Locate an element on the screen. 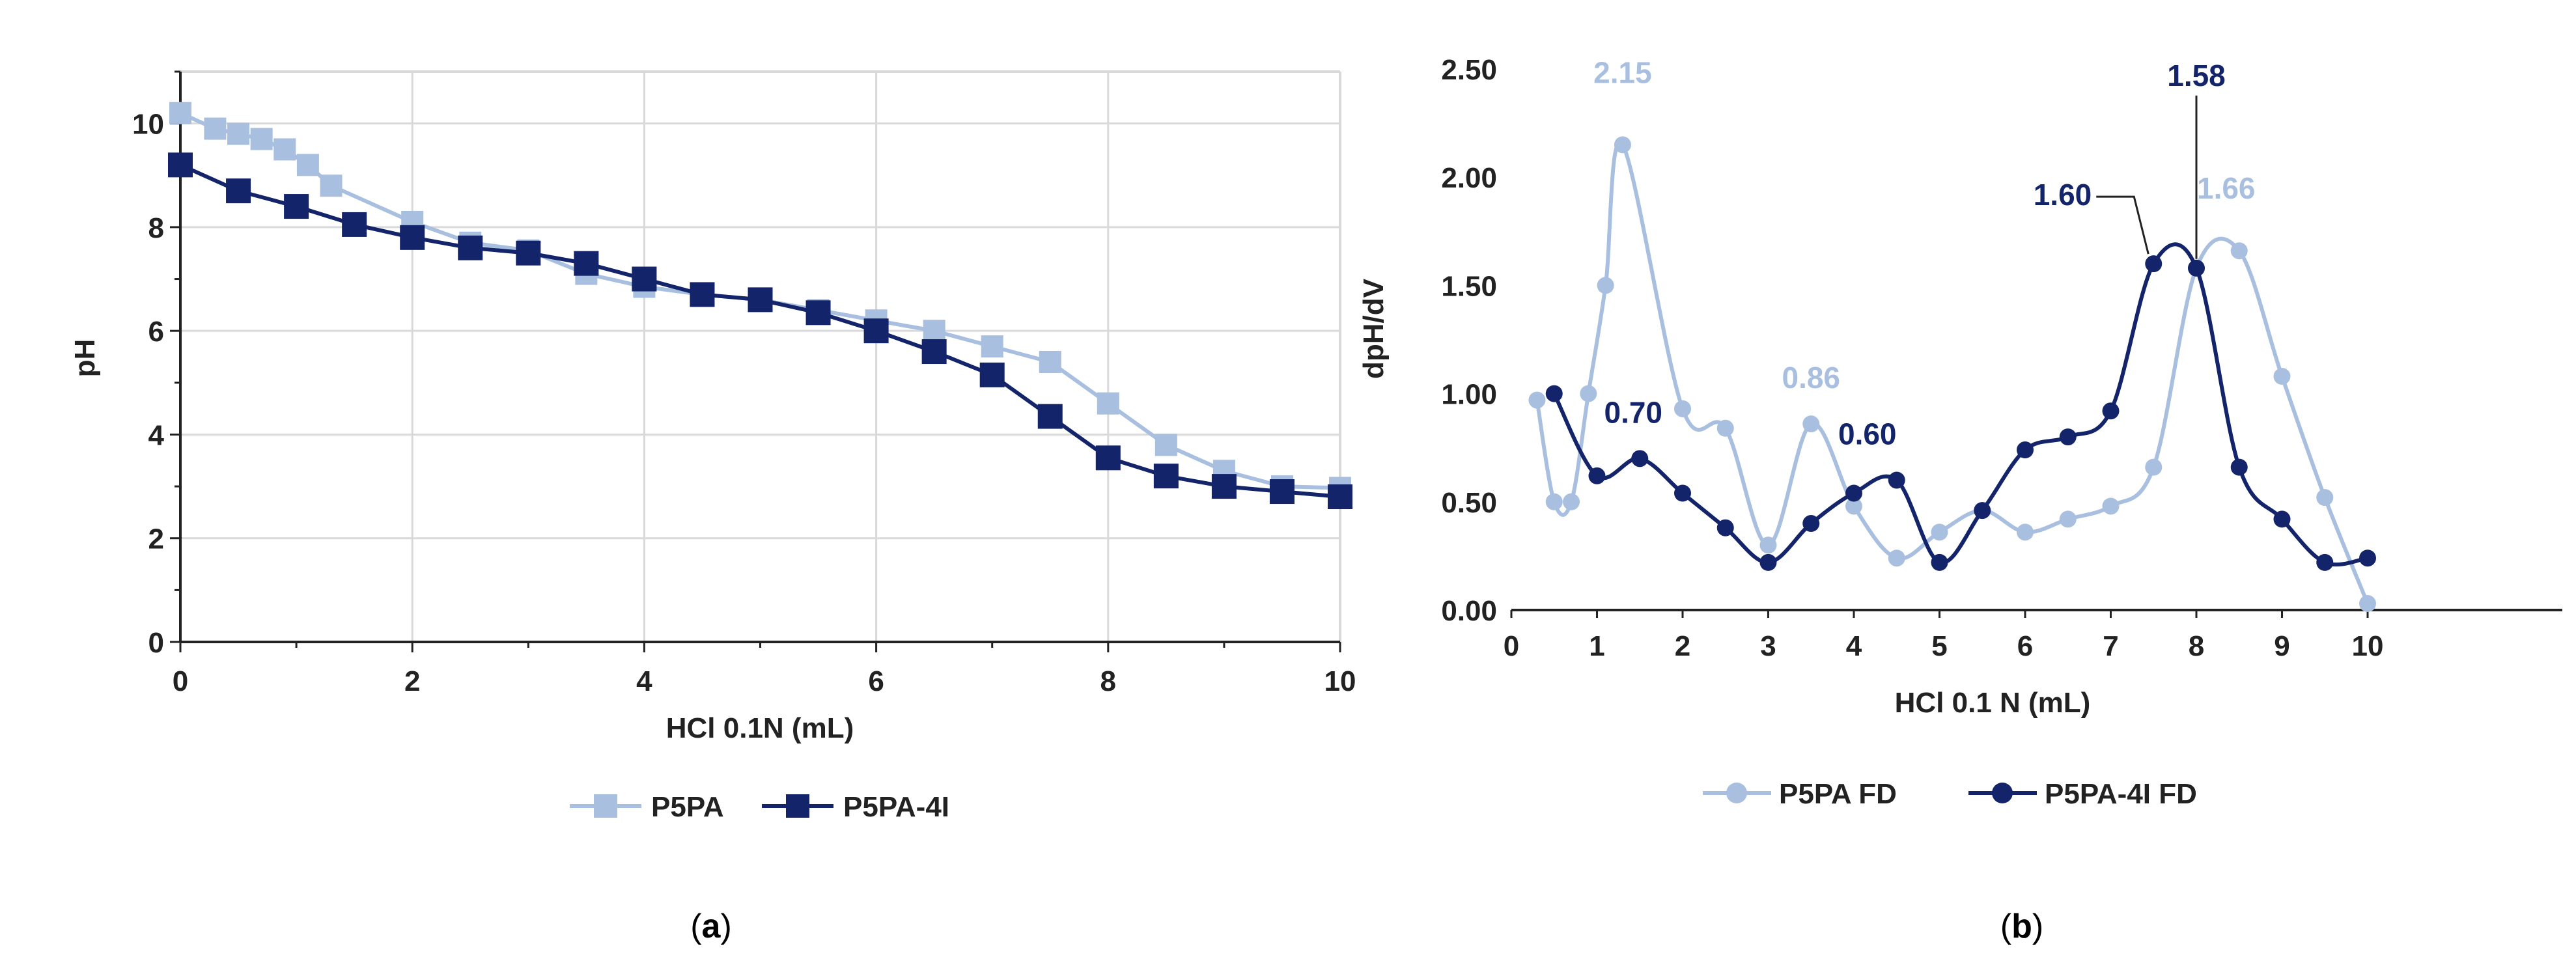 This screenshot has width=2576, height=959. x-tick-label-b: 5 is located at coordinates (1939, 646).